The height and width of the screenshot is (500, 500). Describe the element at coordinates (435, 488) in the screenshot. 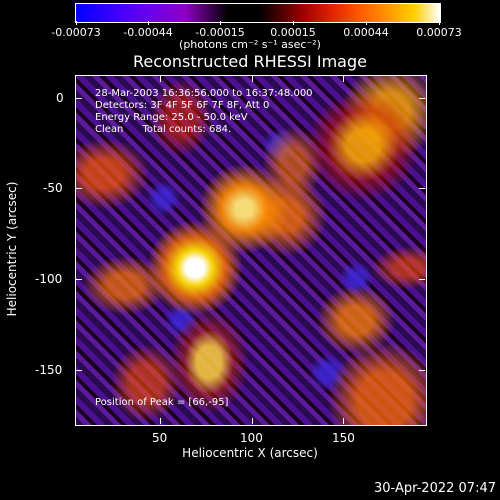

I see `timestamp: 30-Apr-2022 07:47` at that location.